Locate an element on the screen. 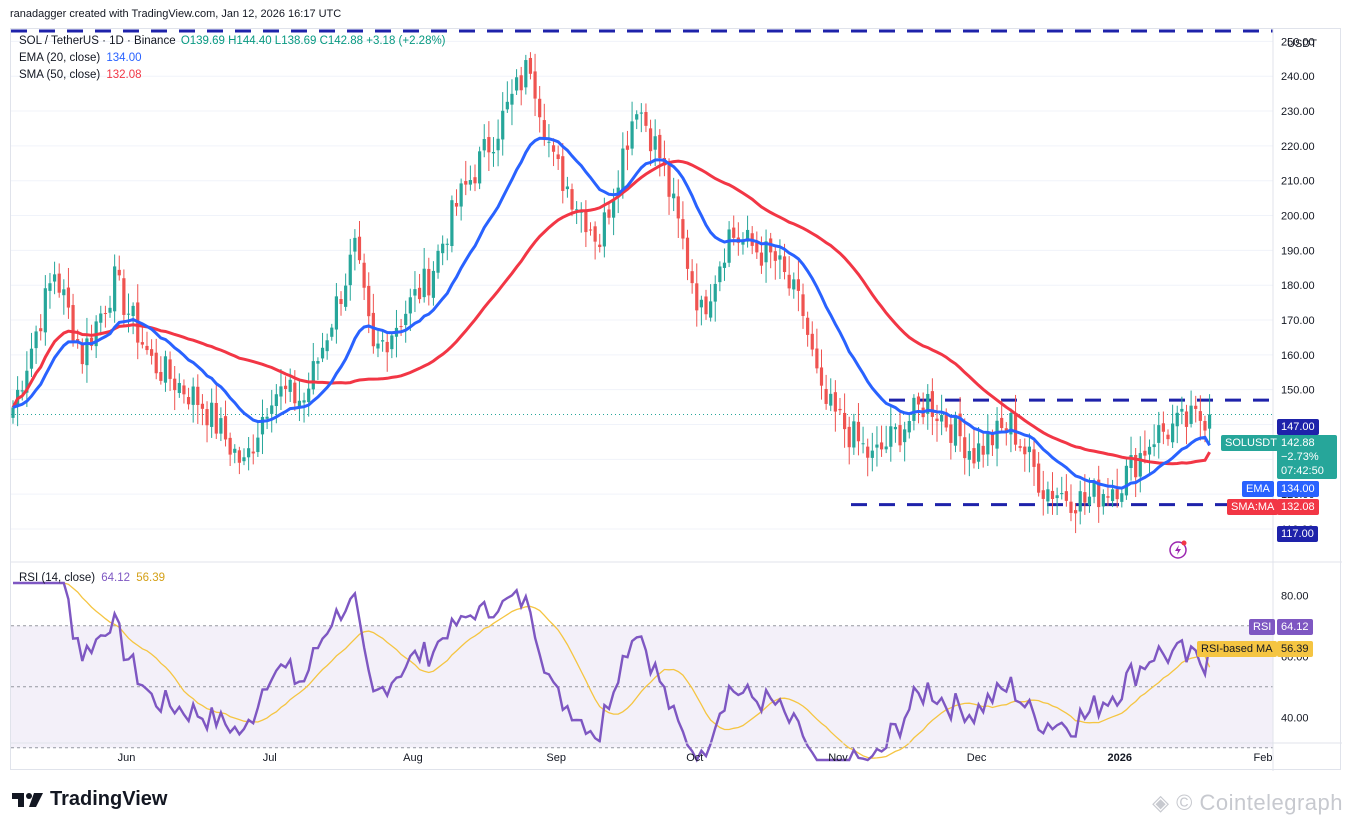 The image size is (1351, 830). last-price: 142.88 is located at coordinates (1298, 443).